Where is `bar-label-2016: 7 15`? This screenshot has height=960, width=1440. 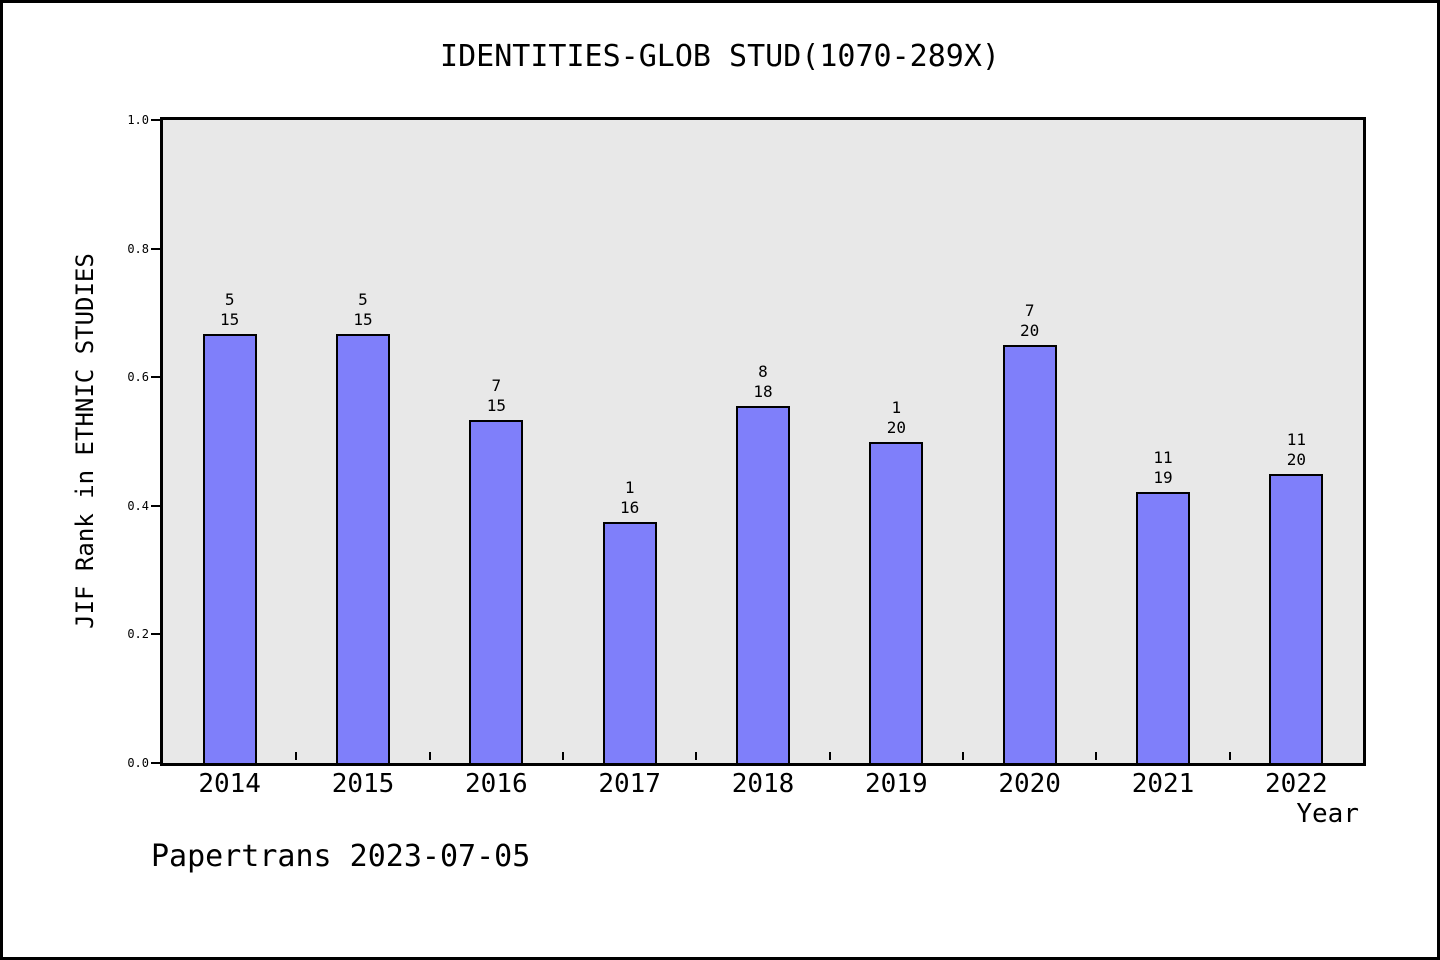
bar-label-2016: 7 15 is located at coordinates (496, 396).